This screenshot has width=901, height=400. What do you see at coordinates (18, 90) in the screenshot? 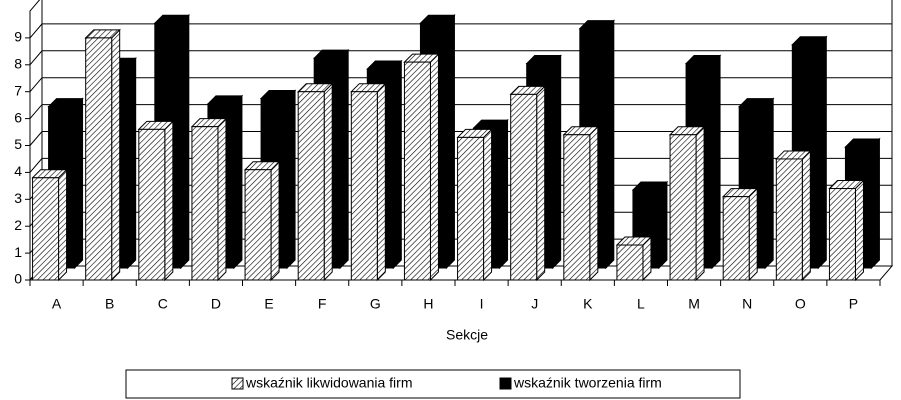
I see `y-tick-label: 7` at bounding box center [18, 90].